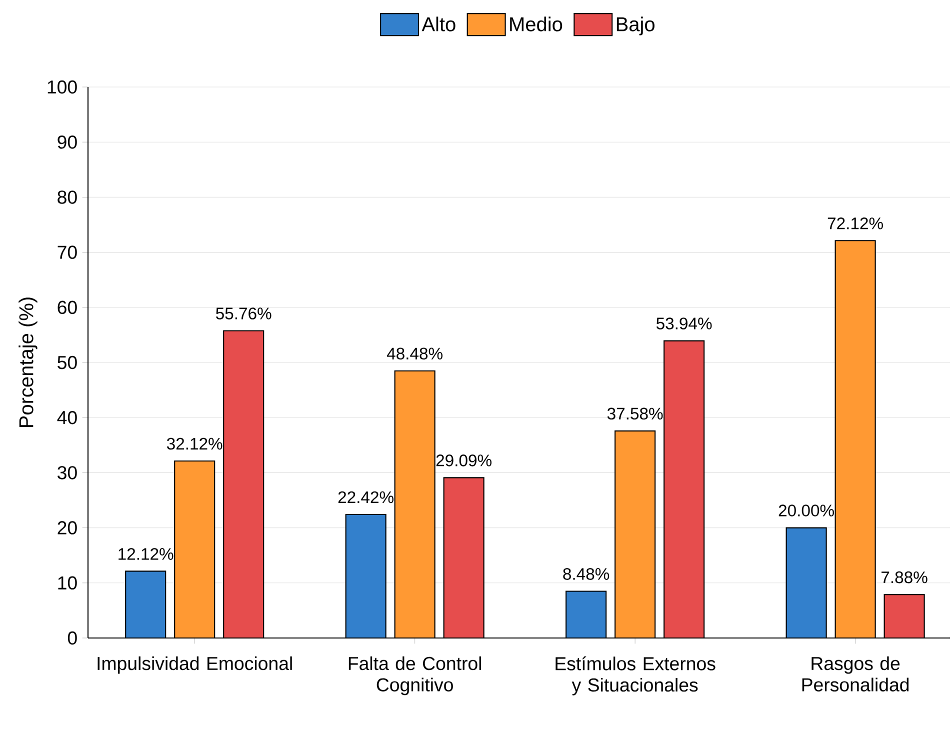 This screenshot has height=733, width=952. I want to click on legend-label: Alto, so click(439, 24).